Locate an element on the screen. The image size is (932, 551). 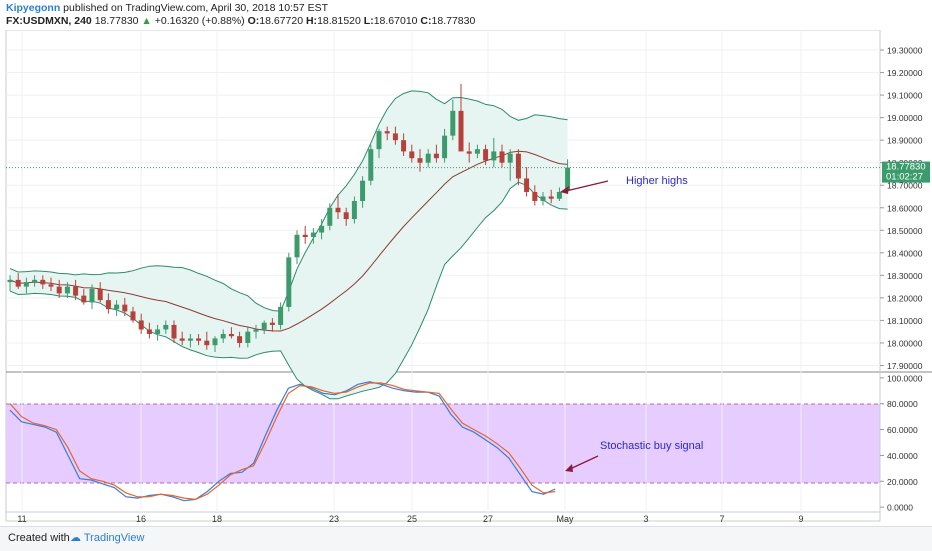
close-label: C: is located at coordinates (426, 21).